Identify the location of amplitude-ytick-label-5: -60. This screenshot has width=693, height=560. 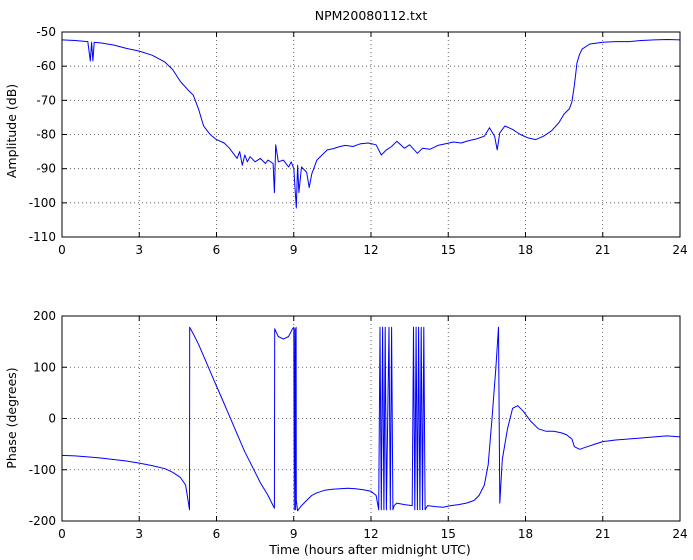
(46, 66).